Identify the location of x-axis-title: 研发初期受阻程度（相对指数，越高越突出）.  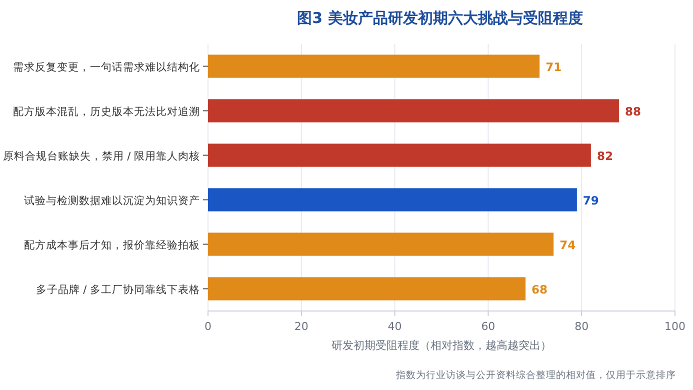
(442, 345).